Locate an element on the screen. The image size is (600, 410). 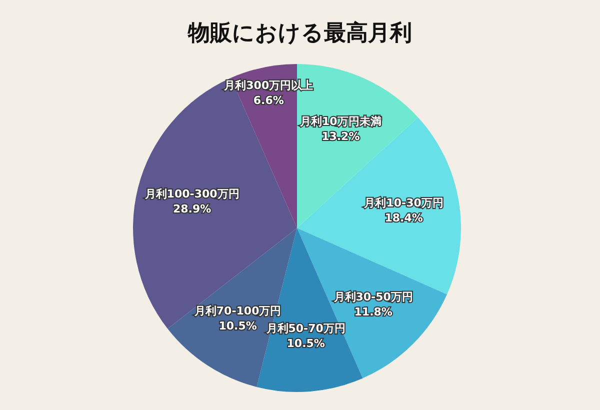
chart-title: 物販における最高月利 is located at coordinates (299, 33).